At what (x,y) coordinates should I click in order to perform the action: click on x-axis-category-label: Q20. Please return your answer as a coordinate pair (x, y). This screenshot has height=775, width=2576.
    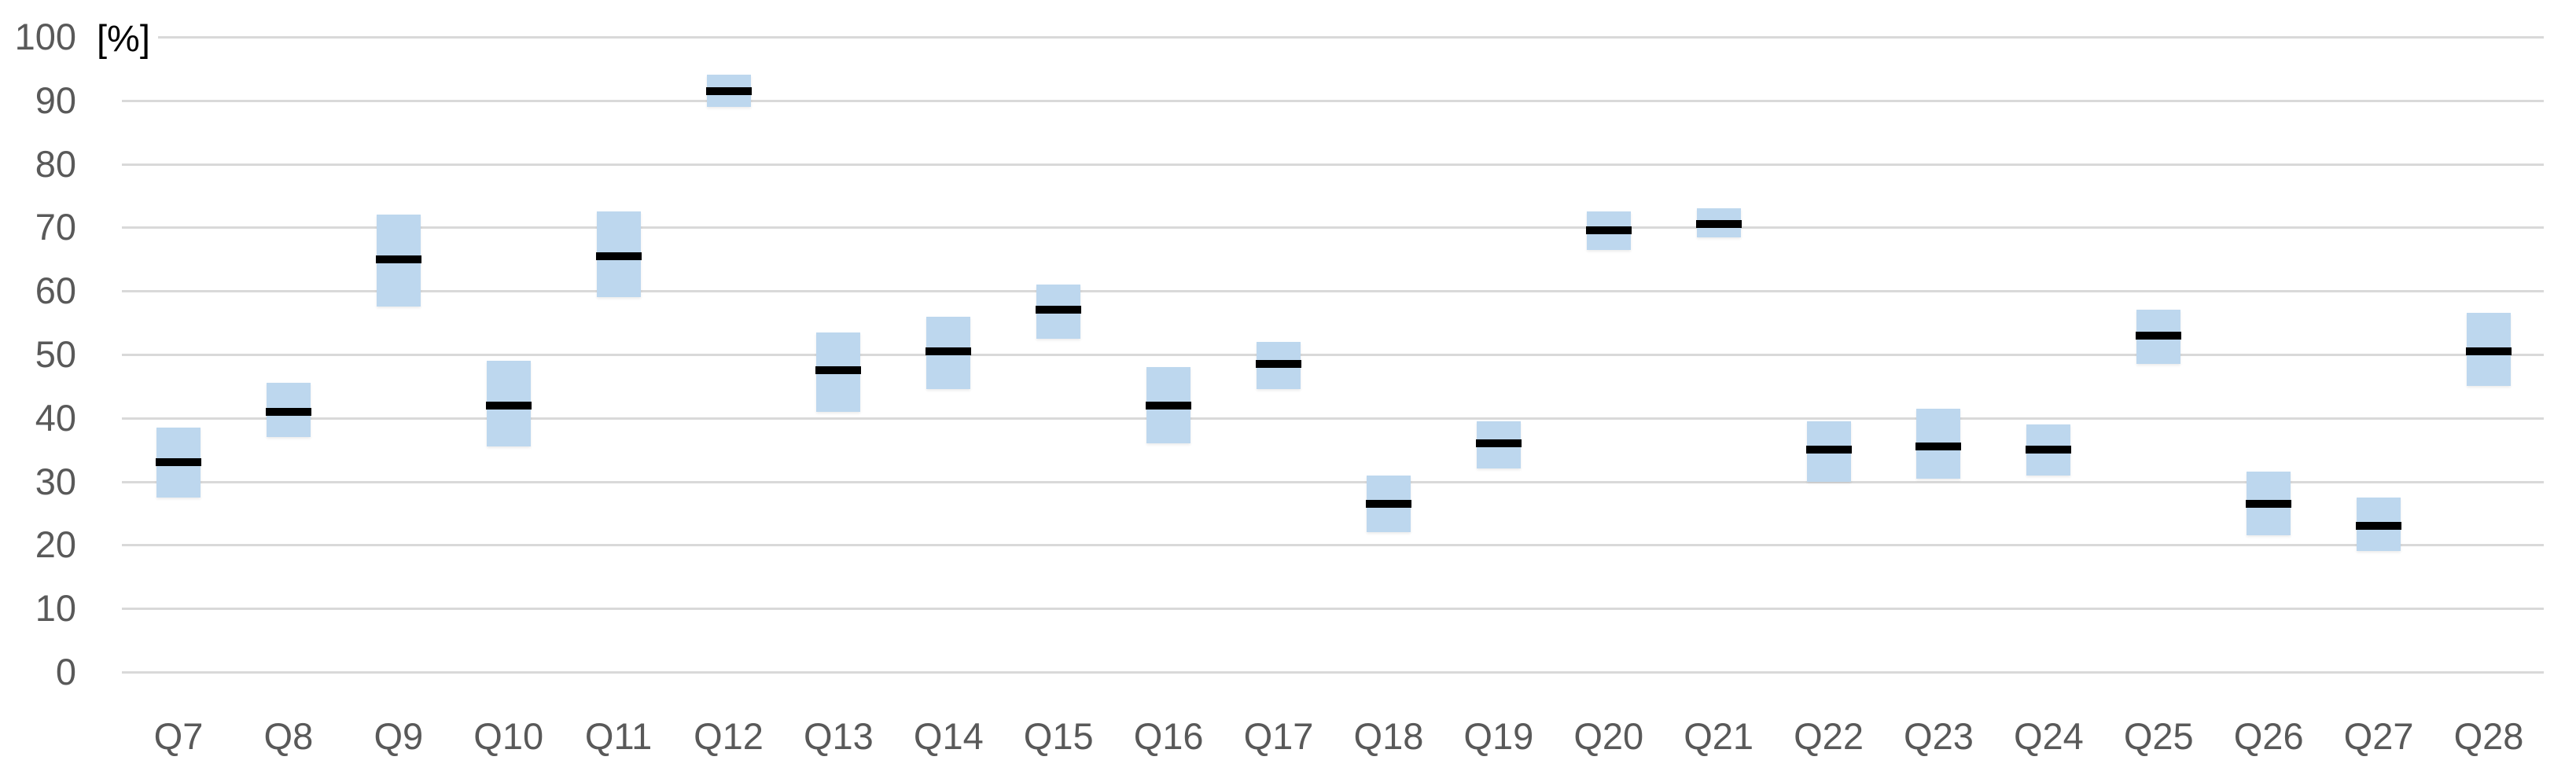
    Looking at the image, I should click on (1608, 736).